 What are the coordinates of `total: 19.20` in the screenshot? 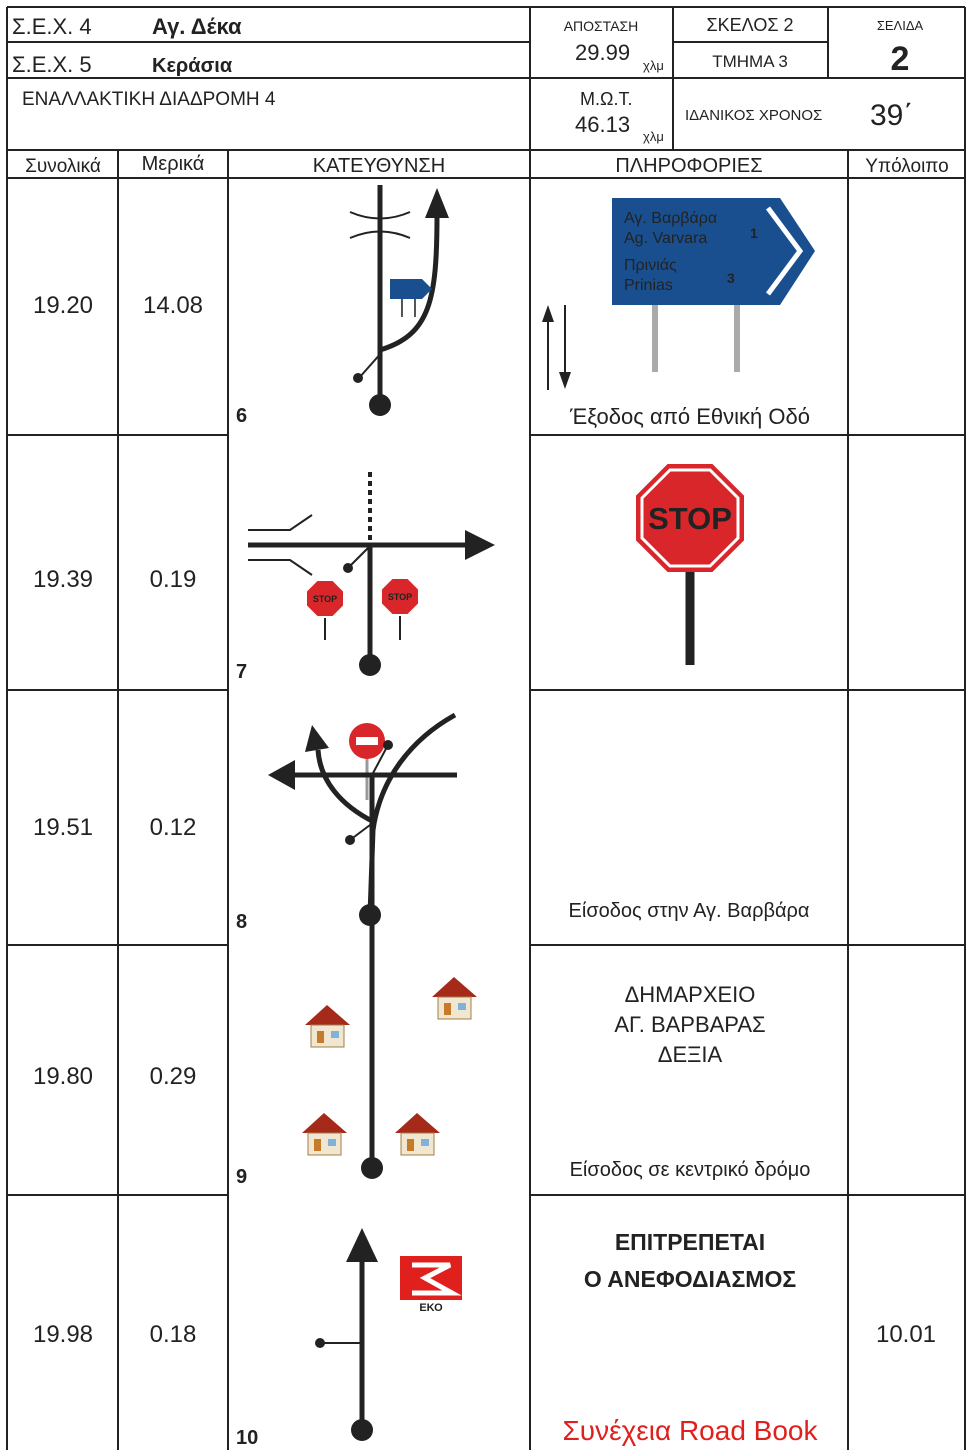 It's located at (63, 305).